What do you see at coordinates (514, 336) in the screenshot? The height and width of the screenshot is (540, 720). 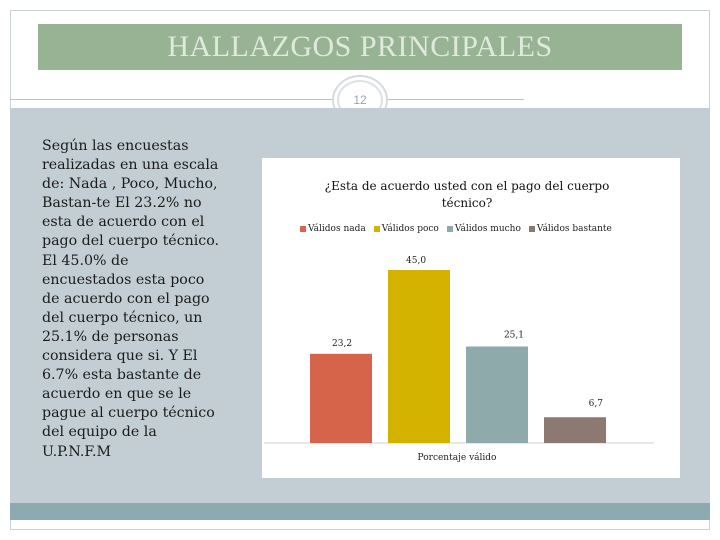 I see `data-label-3: 25,1` at bounding box center [514, 336].